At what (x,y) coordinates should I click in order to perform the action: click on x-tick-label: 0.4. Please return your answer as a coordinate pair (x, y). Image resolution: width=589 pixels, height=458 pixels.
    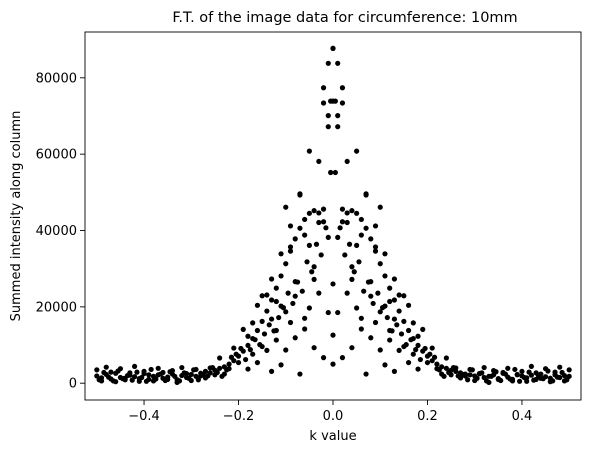
    Looking at the image, I should click on (522, 416).